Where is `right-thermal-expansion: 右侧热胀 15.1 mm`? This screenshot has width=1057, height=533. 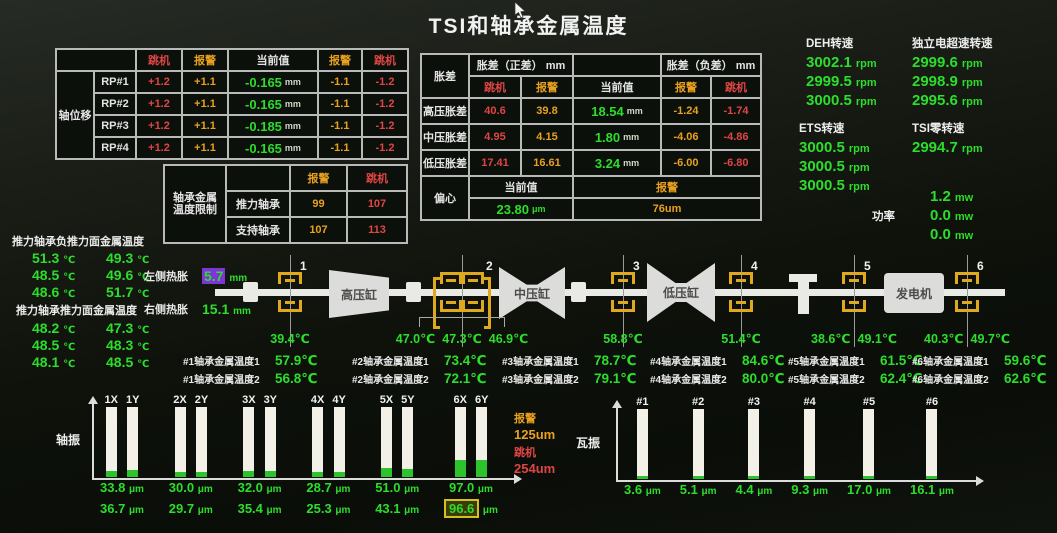
right-thermal-expansion: 右侧热胀 15.1 mm is located at coordinates (197, 309).